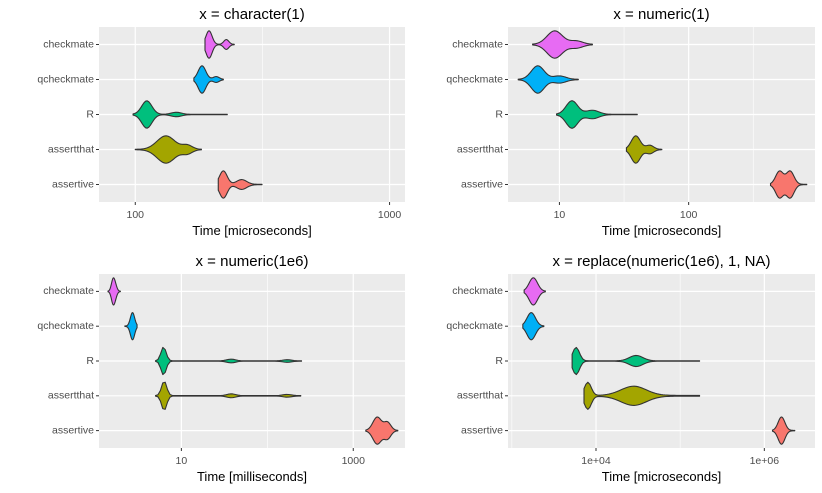 Image resolution: width=822 pixels, height=493 pixels. I want to click on chart-title: x = character(1), so click(251, 14).